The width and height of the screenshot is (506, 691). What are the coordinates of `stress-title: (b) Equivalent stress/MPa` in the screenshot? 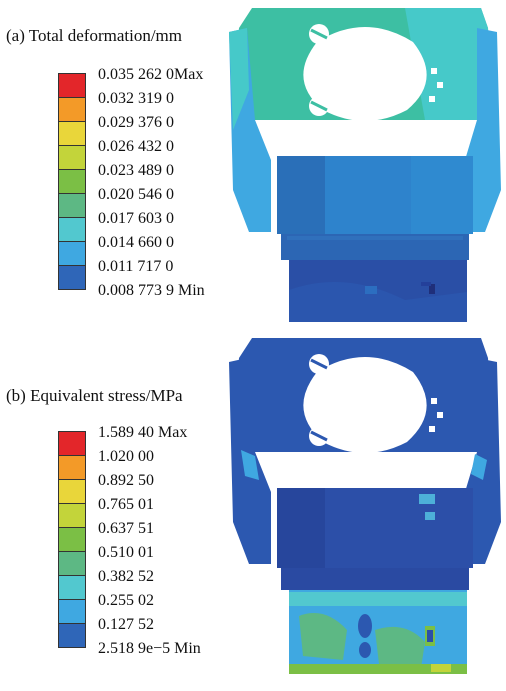 It's located at (94, 395).